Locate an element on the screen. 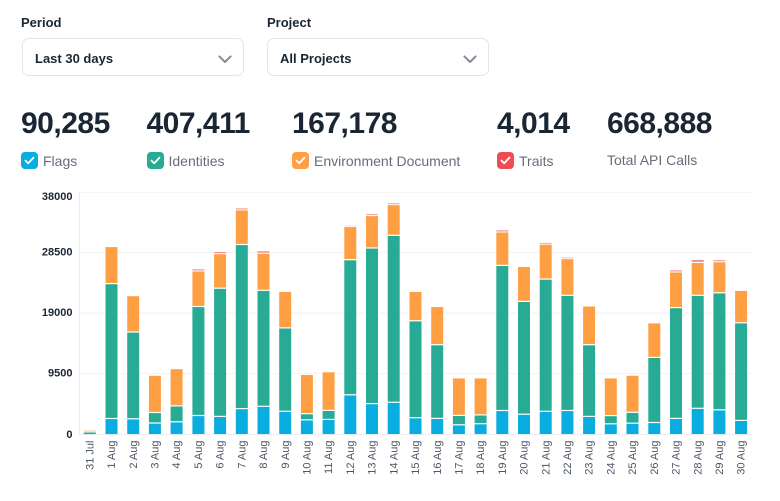 The height and width of the screenshot is (501, 780). svg-text: 15 Aug is located at coordinates (416, 458).